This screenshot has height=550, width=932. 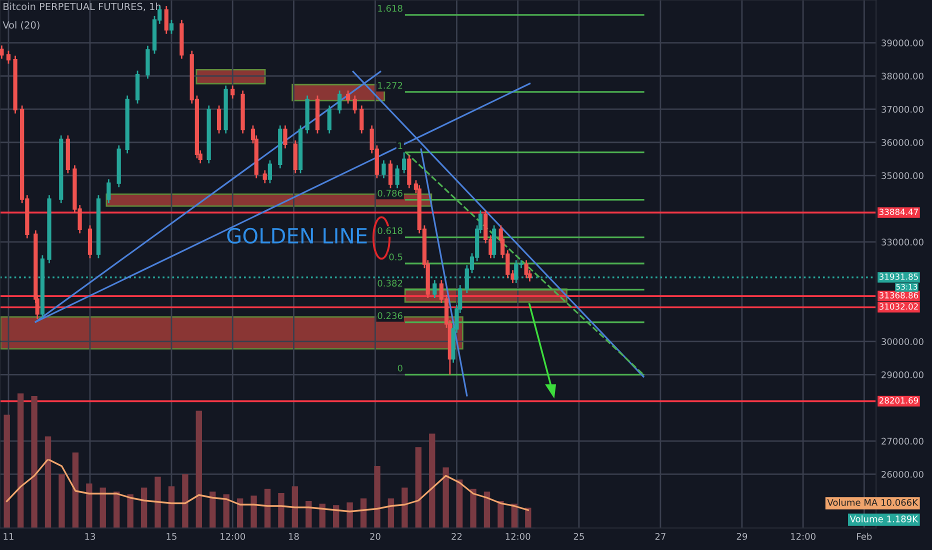 What do you see at coordinates (390, 230) in the screenshot?
I see `series-label: 0.618` at bounding box center [390, 230].